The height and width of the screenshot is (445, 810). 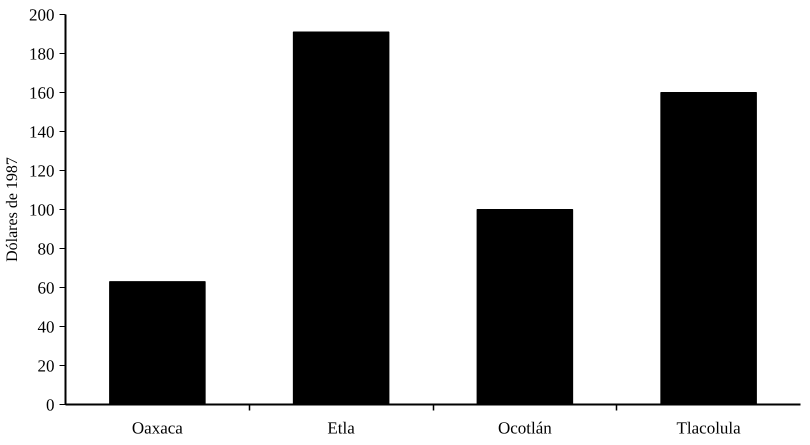 I want to click on y-tick-label: 100, so click(x=41, y=210).